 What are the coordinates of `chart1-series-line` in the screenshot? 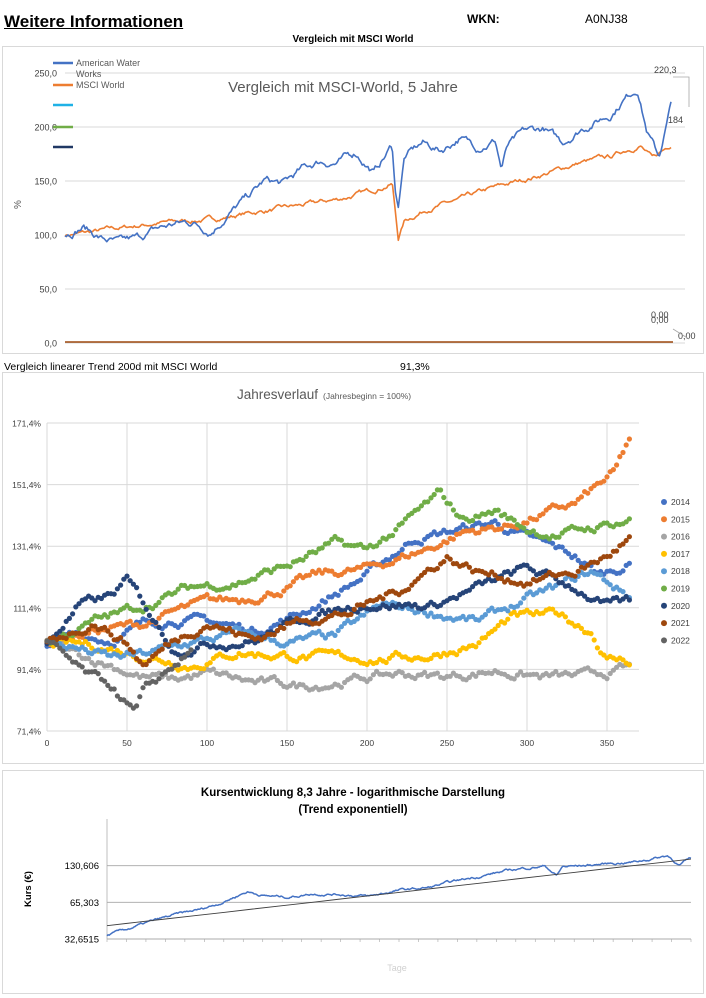 It's located at (368, 168).